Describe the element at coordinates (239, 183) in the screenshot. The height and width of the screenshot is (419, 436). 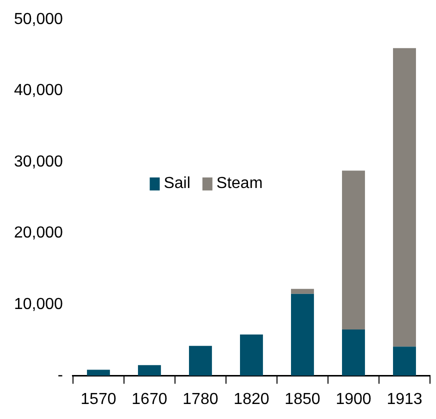
I see `legend-label: Steam` at that location.